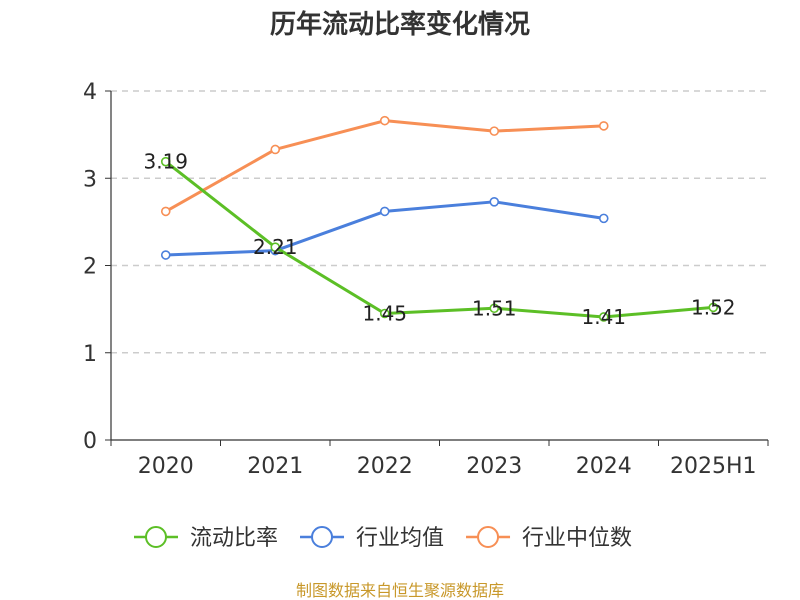 The height and width of the screenshot is (600, 800). I want to click on data-label: 2.21, so click(275, 247).